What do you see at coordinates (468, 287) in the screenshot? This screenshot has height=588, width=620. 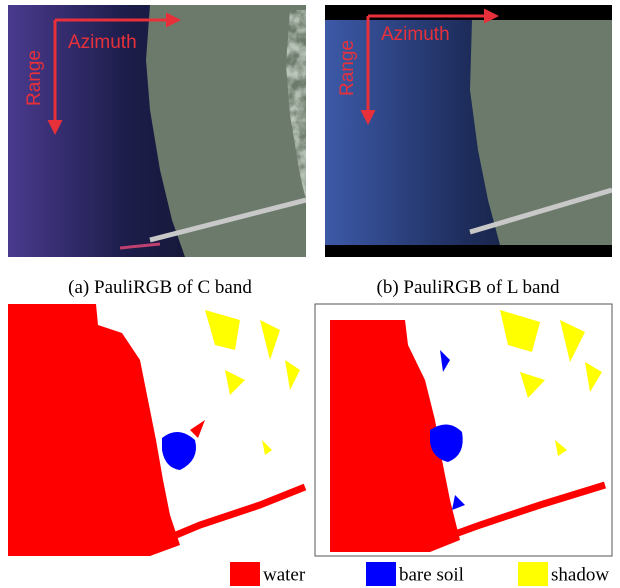 I see `caption: (b) PauliRGB of L band` at bounding box center [468, 287].